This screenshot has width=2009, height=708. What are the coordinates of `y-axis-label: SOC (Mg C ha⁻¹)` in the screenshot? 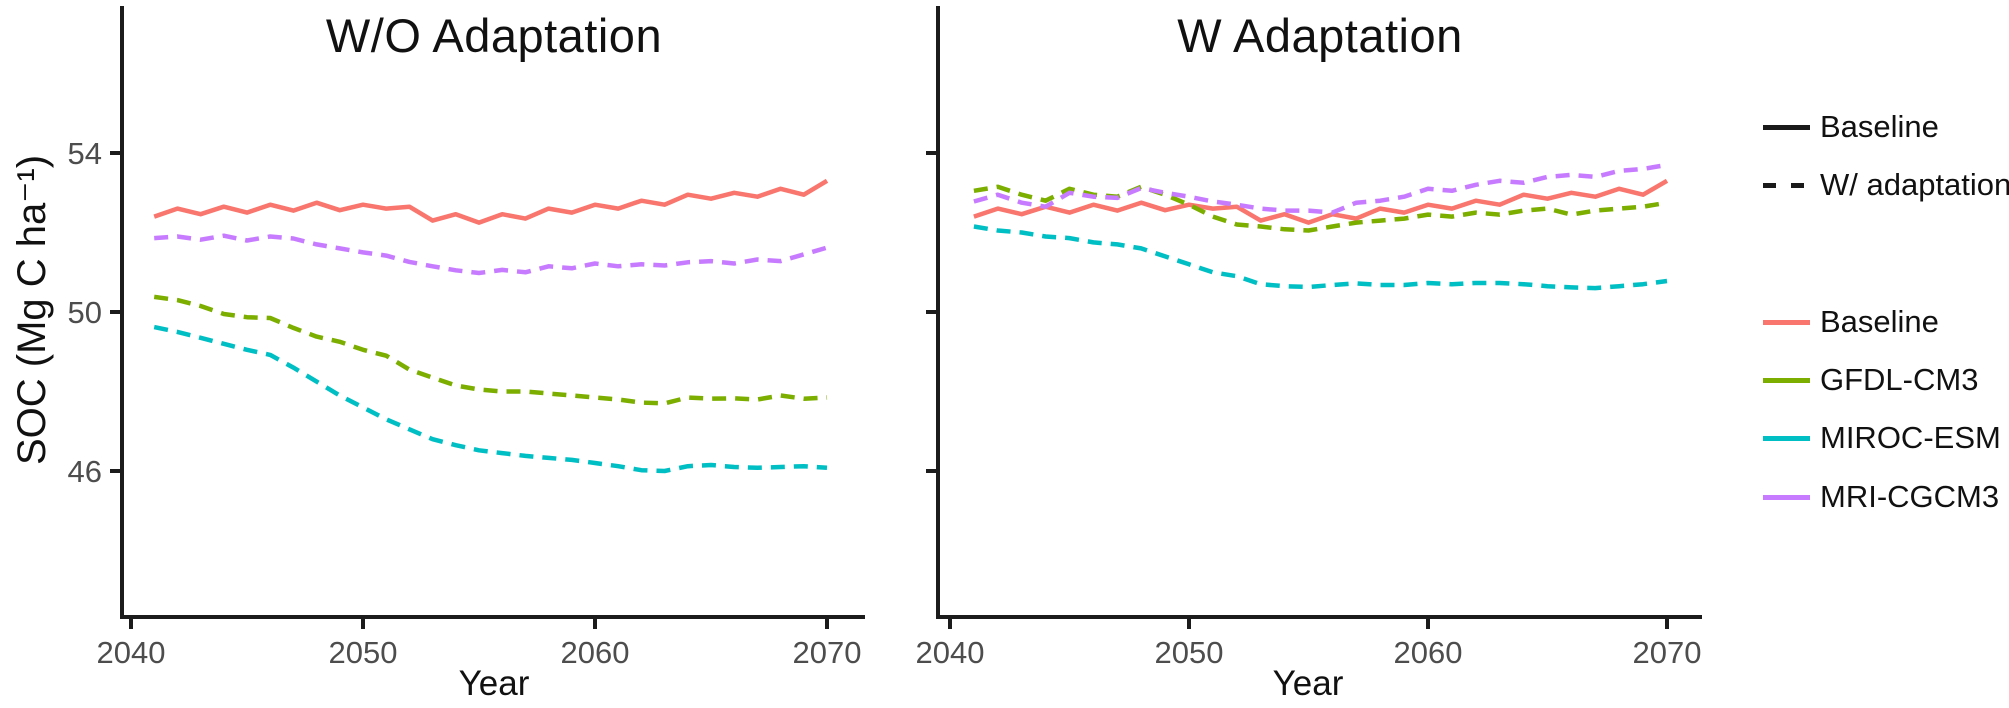 It's located at (32, 310).